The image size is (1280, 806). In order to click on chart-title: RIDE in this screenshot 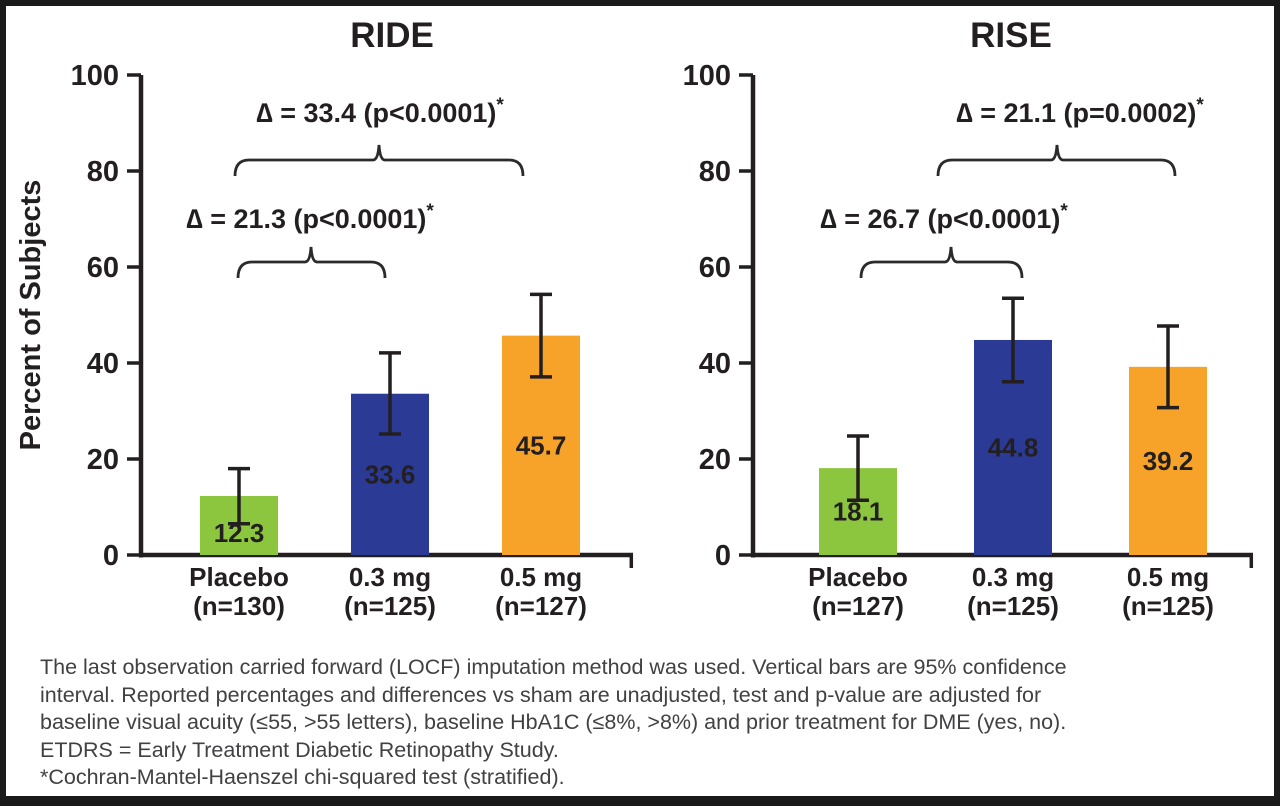, I will do `click(392, 35)`.